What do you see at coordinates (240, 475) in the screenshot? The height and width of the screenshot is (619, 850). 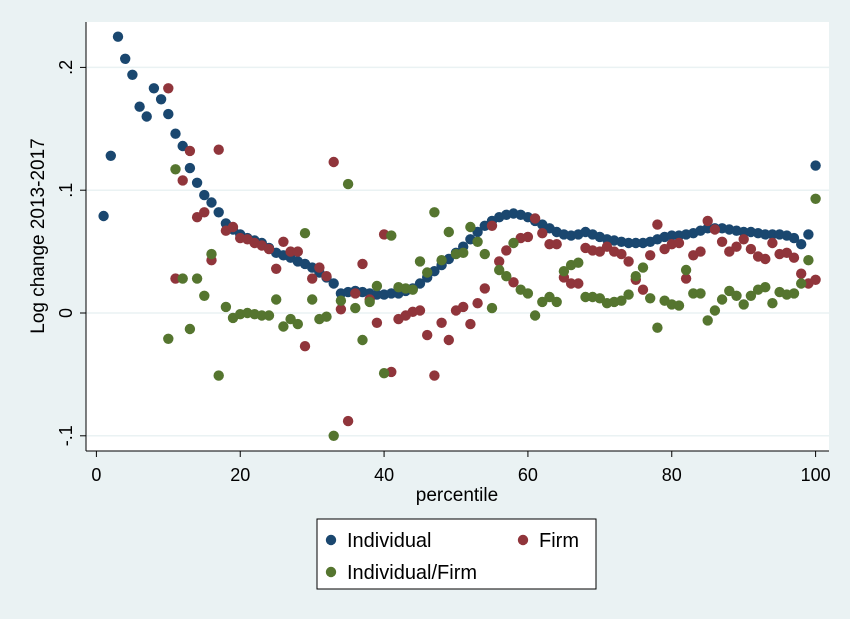 I see `x-tick-label: 20` at bounding box center [240, 475].